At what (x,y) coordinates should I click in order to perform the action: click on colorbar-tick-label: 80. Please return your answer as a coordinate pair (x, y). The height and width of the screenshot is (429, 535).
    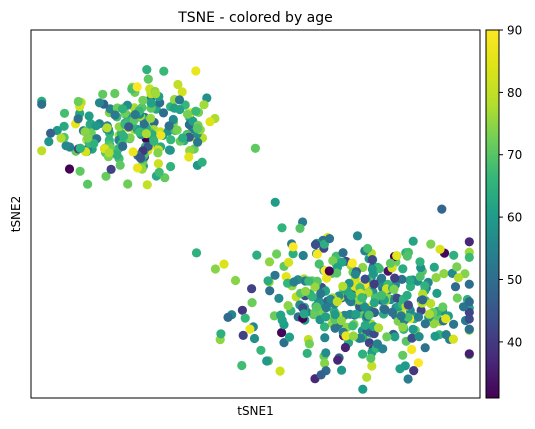
    Looking at the image, I should click on (514, 93).